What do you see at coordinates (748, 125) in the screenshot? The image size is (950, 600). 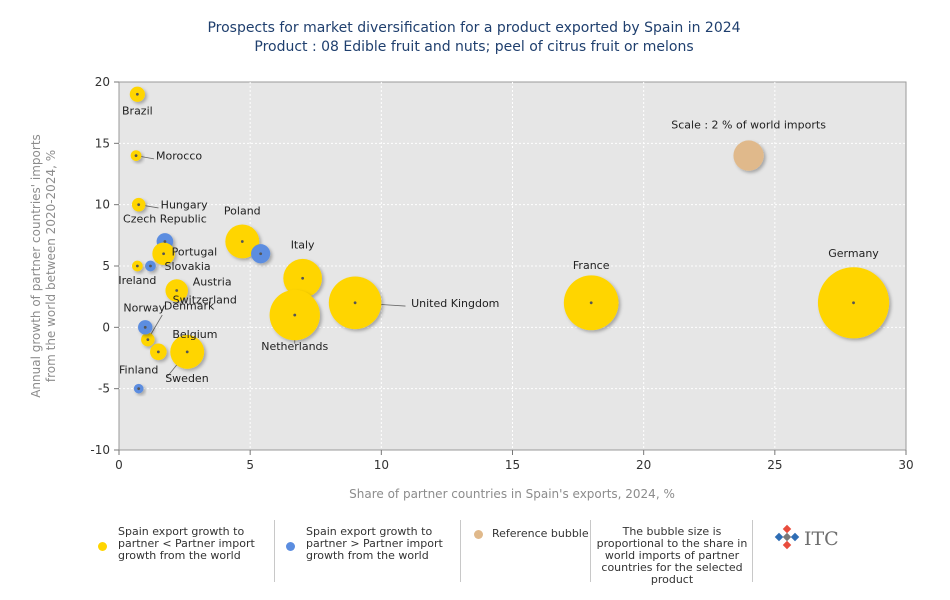 I see `reference-bubble-label: Scale : 2 % of world imports` at bounding box center [748, 125].